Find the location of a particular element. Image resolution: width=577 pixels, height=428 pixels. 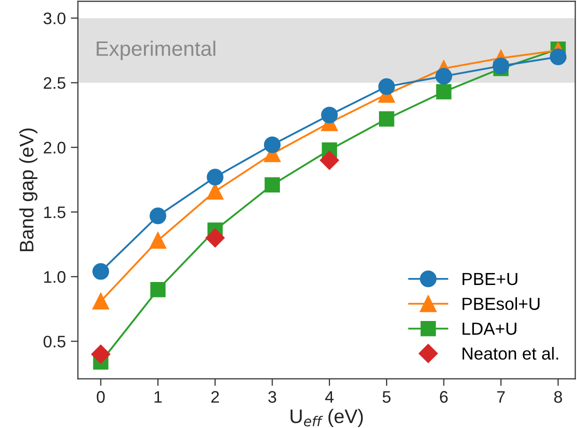

legend-label: PBE+U is located at coordinates (490, 279).